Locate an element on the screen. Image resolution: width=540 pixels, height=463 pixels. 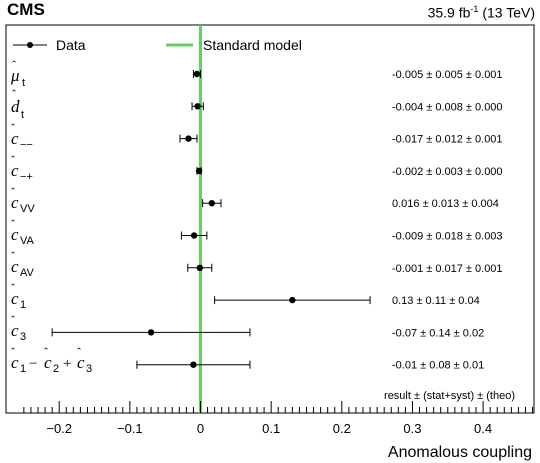
row-label-c-av: c ˆ AV is located at coordinates (23, 264).